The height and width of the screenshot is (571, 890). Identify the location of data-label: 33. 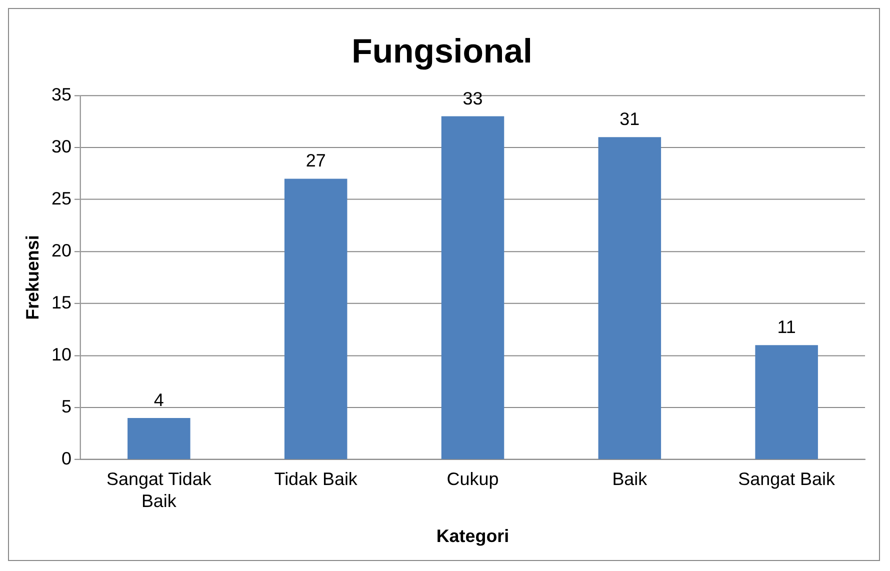
(472, 98).